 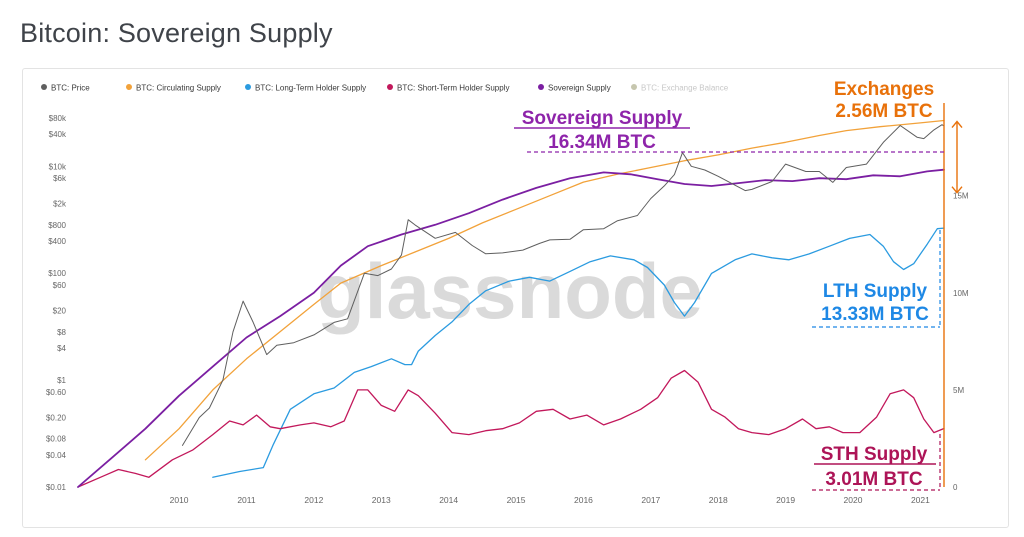 What do you see at coordinates (961, 196) in the screenshot?
I see `right-tick-label: 15M` at bounding box center [961, 196].